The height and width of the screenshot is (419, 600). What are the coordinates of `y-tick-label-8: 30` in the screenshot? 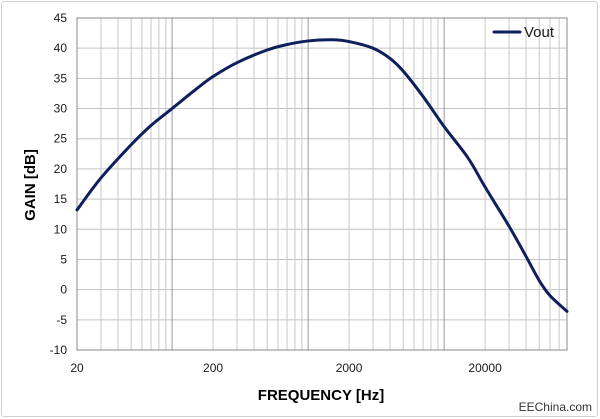 It's located at (61, 109).